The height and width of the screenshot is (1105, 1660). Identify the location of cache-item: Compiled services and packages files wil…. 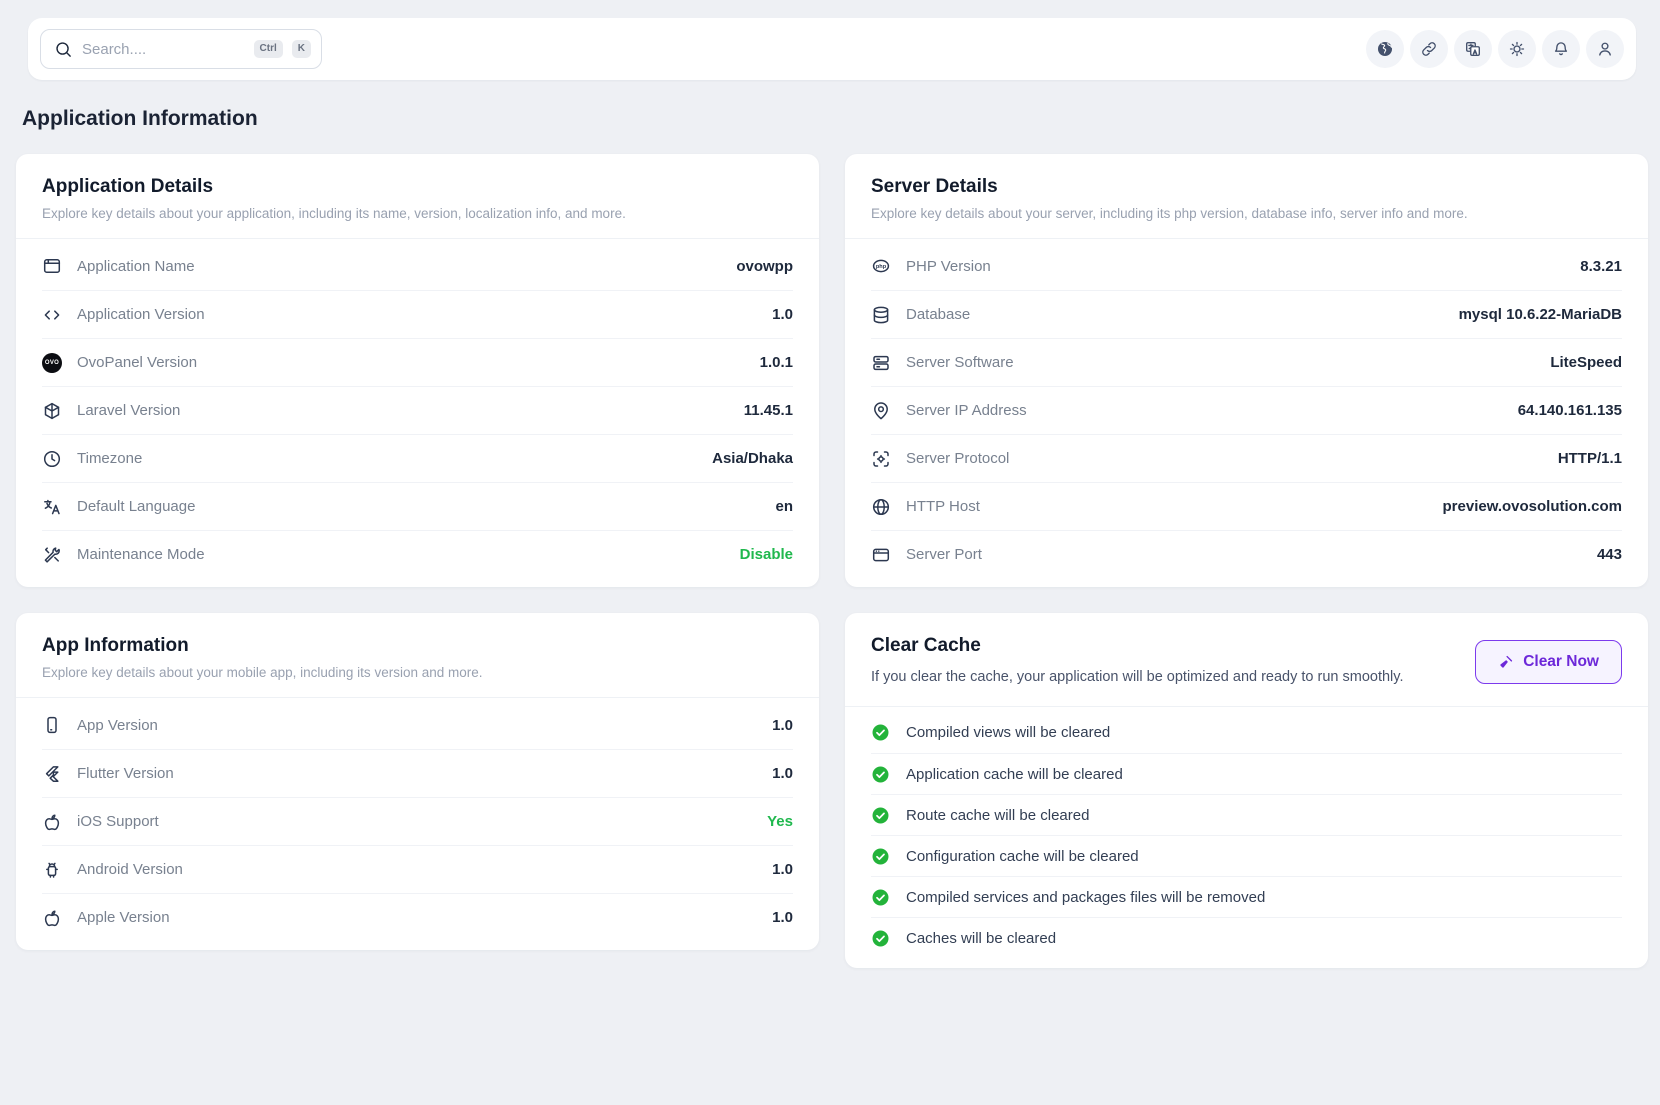
(1246, 896).